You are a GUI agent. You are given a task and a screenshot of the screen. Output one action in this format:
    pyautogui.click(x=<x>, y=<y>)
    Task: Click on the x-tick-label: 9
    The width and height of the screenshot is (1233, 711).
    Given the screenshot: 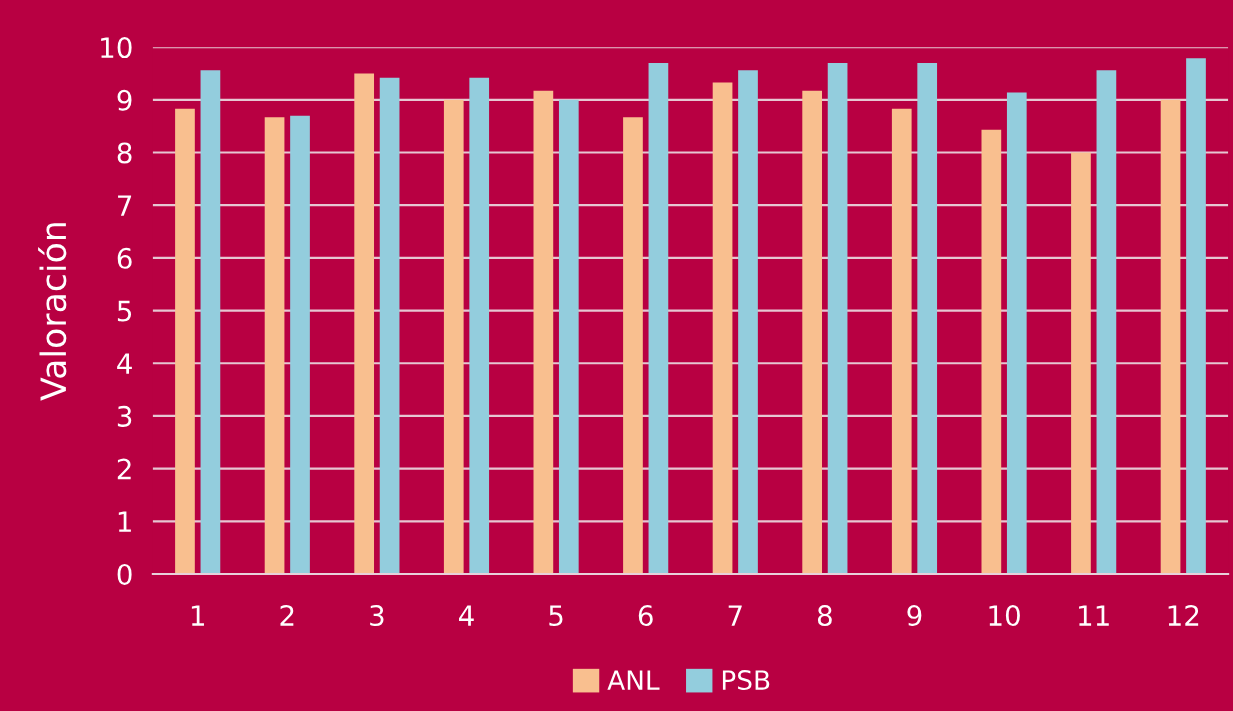 What is the action you would take?
    pyautogui.click(x=914, y=616)
    